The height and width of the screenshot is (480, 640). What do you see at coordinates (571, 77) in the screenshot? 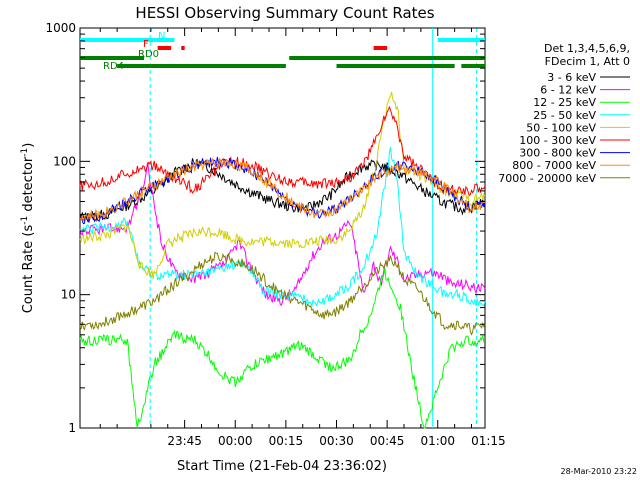
I see `legend-label: 3 - 6 keV` at bounding box center [571, 77].